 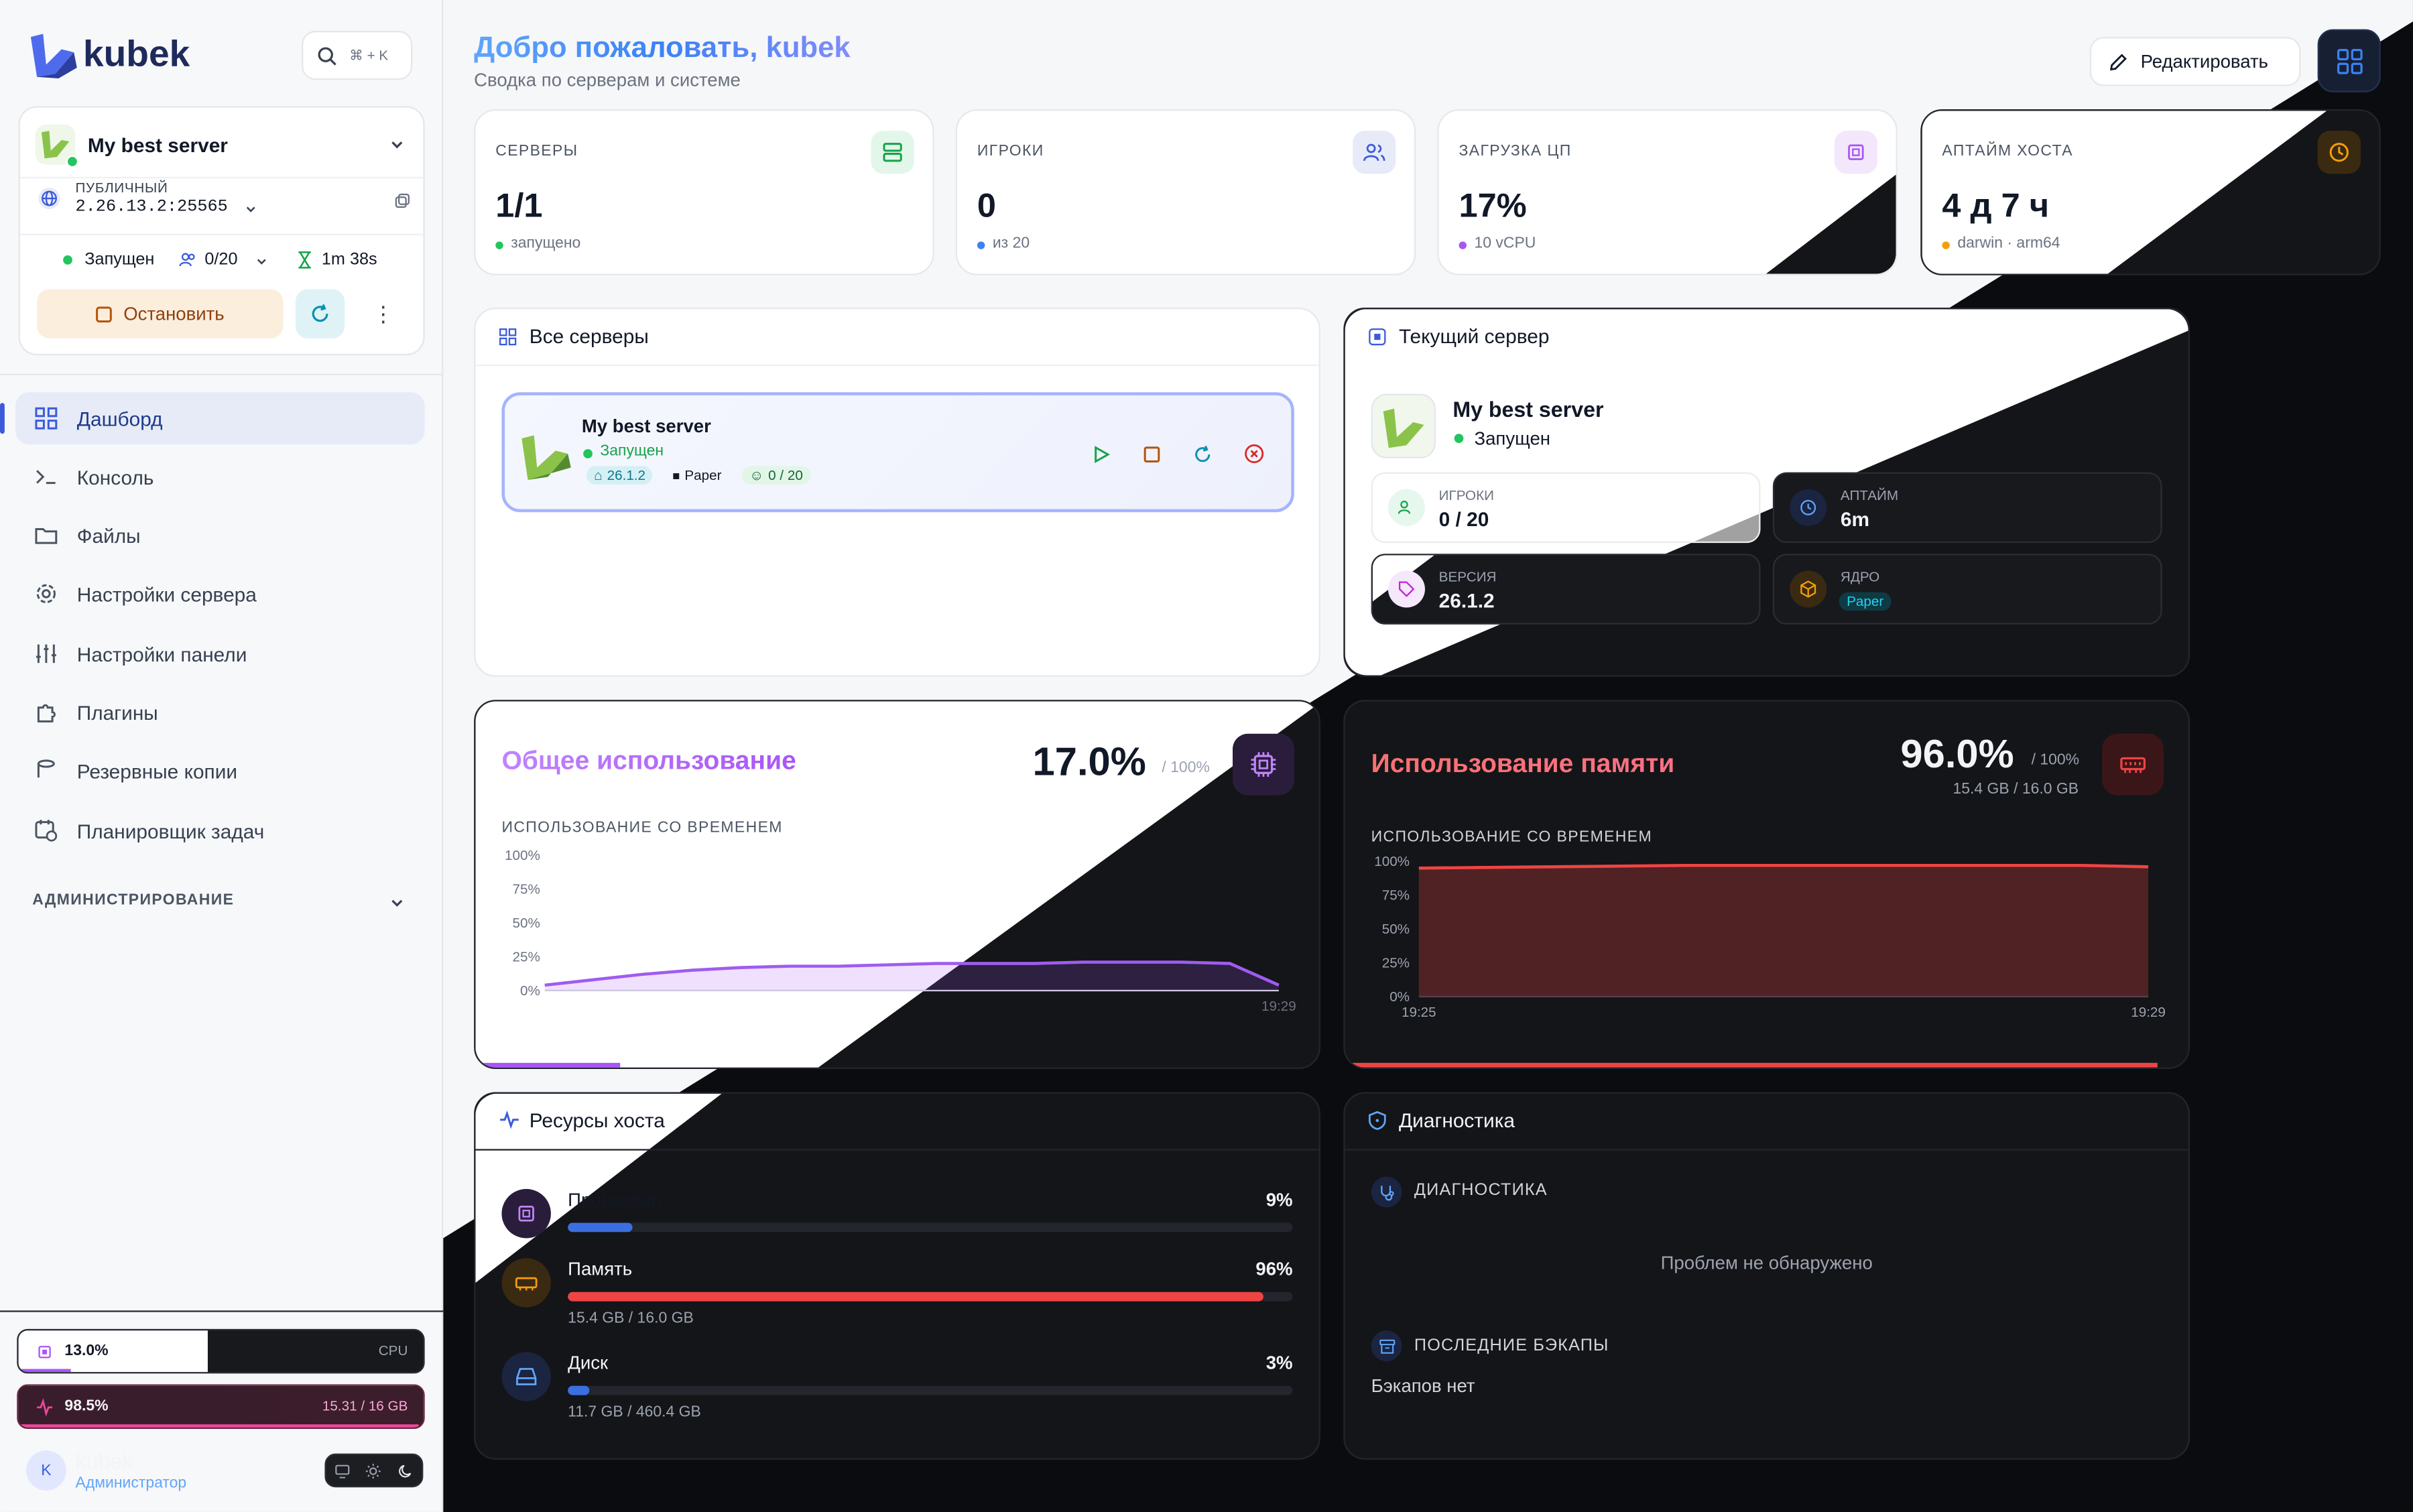 What do you see at coordinates (1751, 1065) in the screenshot?
I see `memory-progress-bar` at bounding box center [1751, 1065].